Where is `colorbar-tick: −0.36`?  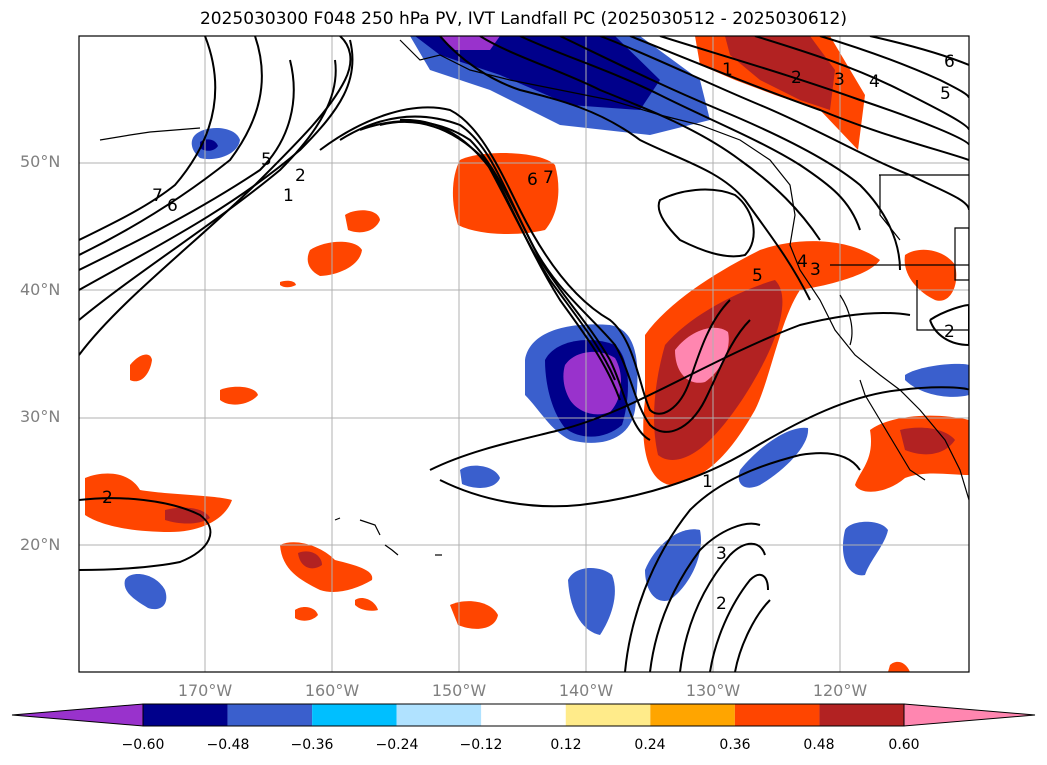 colorbar-tick: −0.36 is located at coordinates (312, 745).